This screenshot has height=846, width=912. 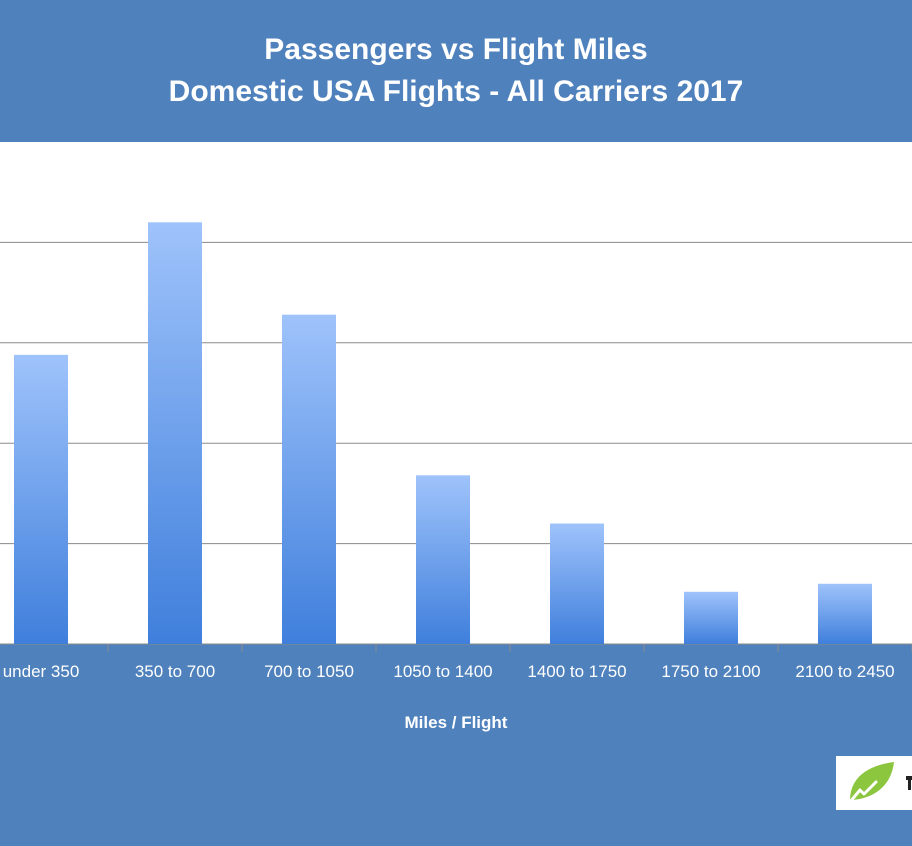 What do you see at coordinates (456, 722) in the screenshot?
I see `x-axis-label: Miles / Flight` at bounding box center [456, 722].